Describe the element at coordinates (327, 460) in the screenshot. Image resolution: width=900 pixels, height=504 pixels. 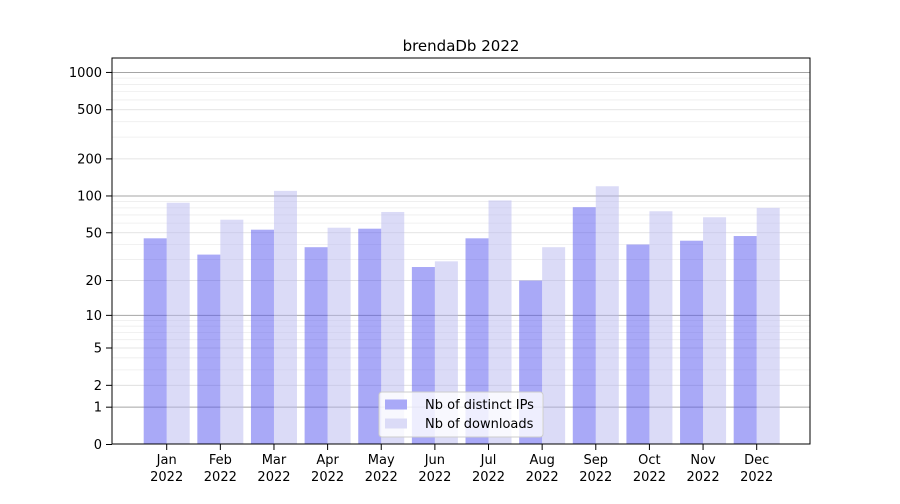
I see `x-tick-label-month: Apr` at that location.